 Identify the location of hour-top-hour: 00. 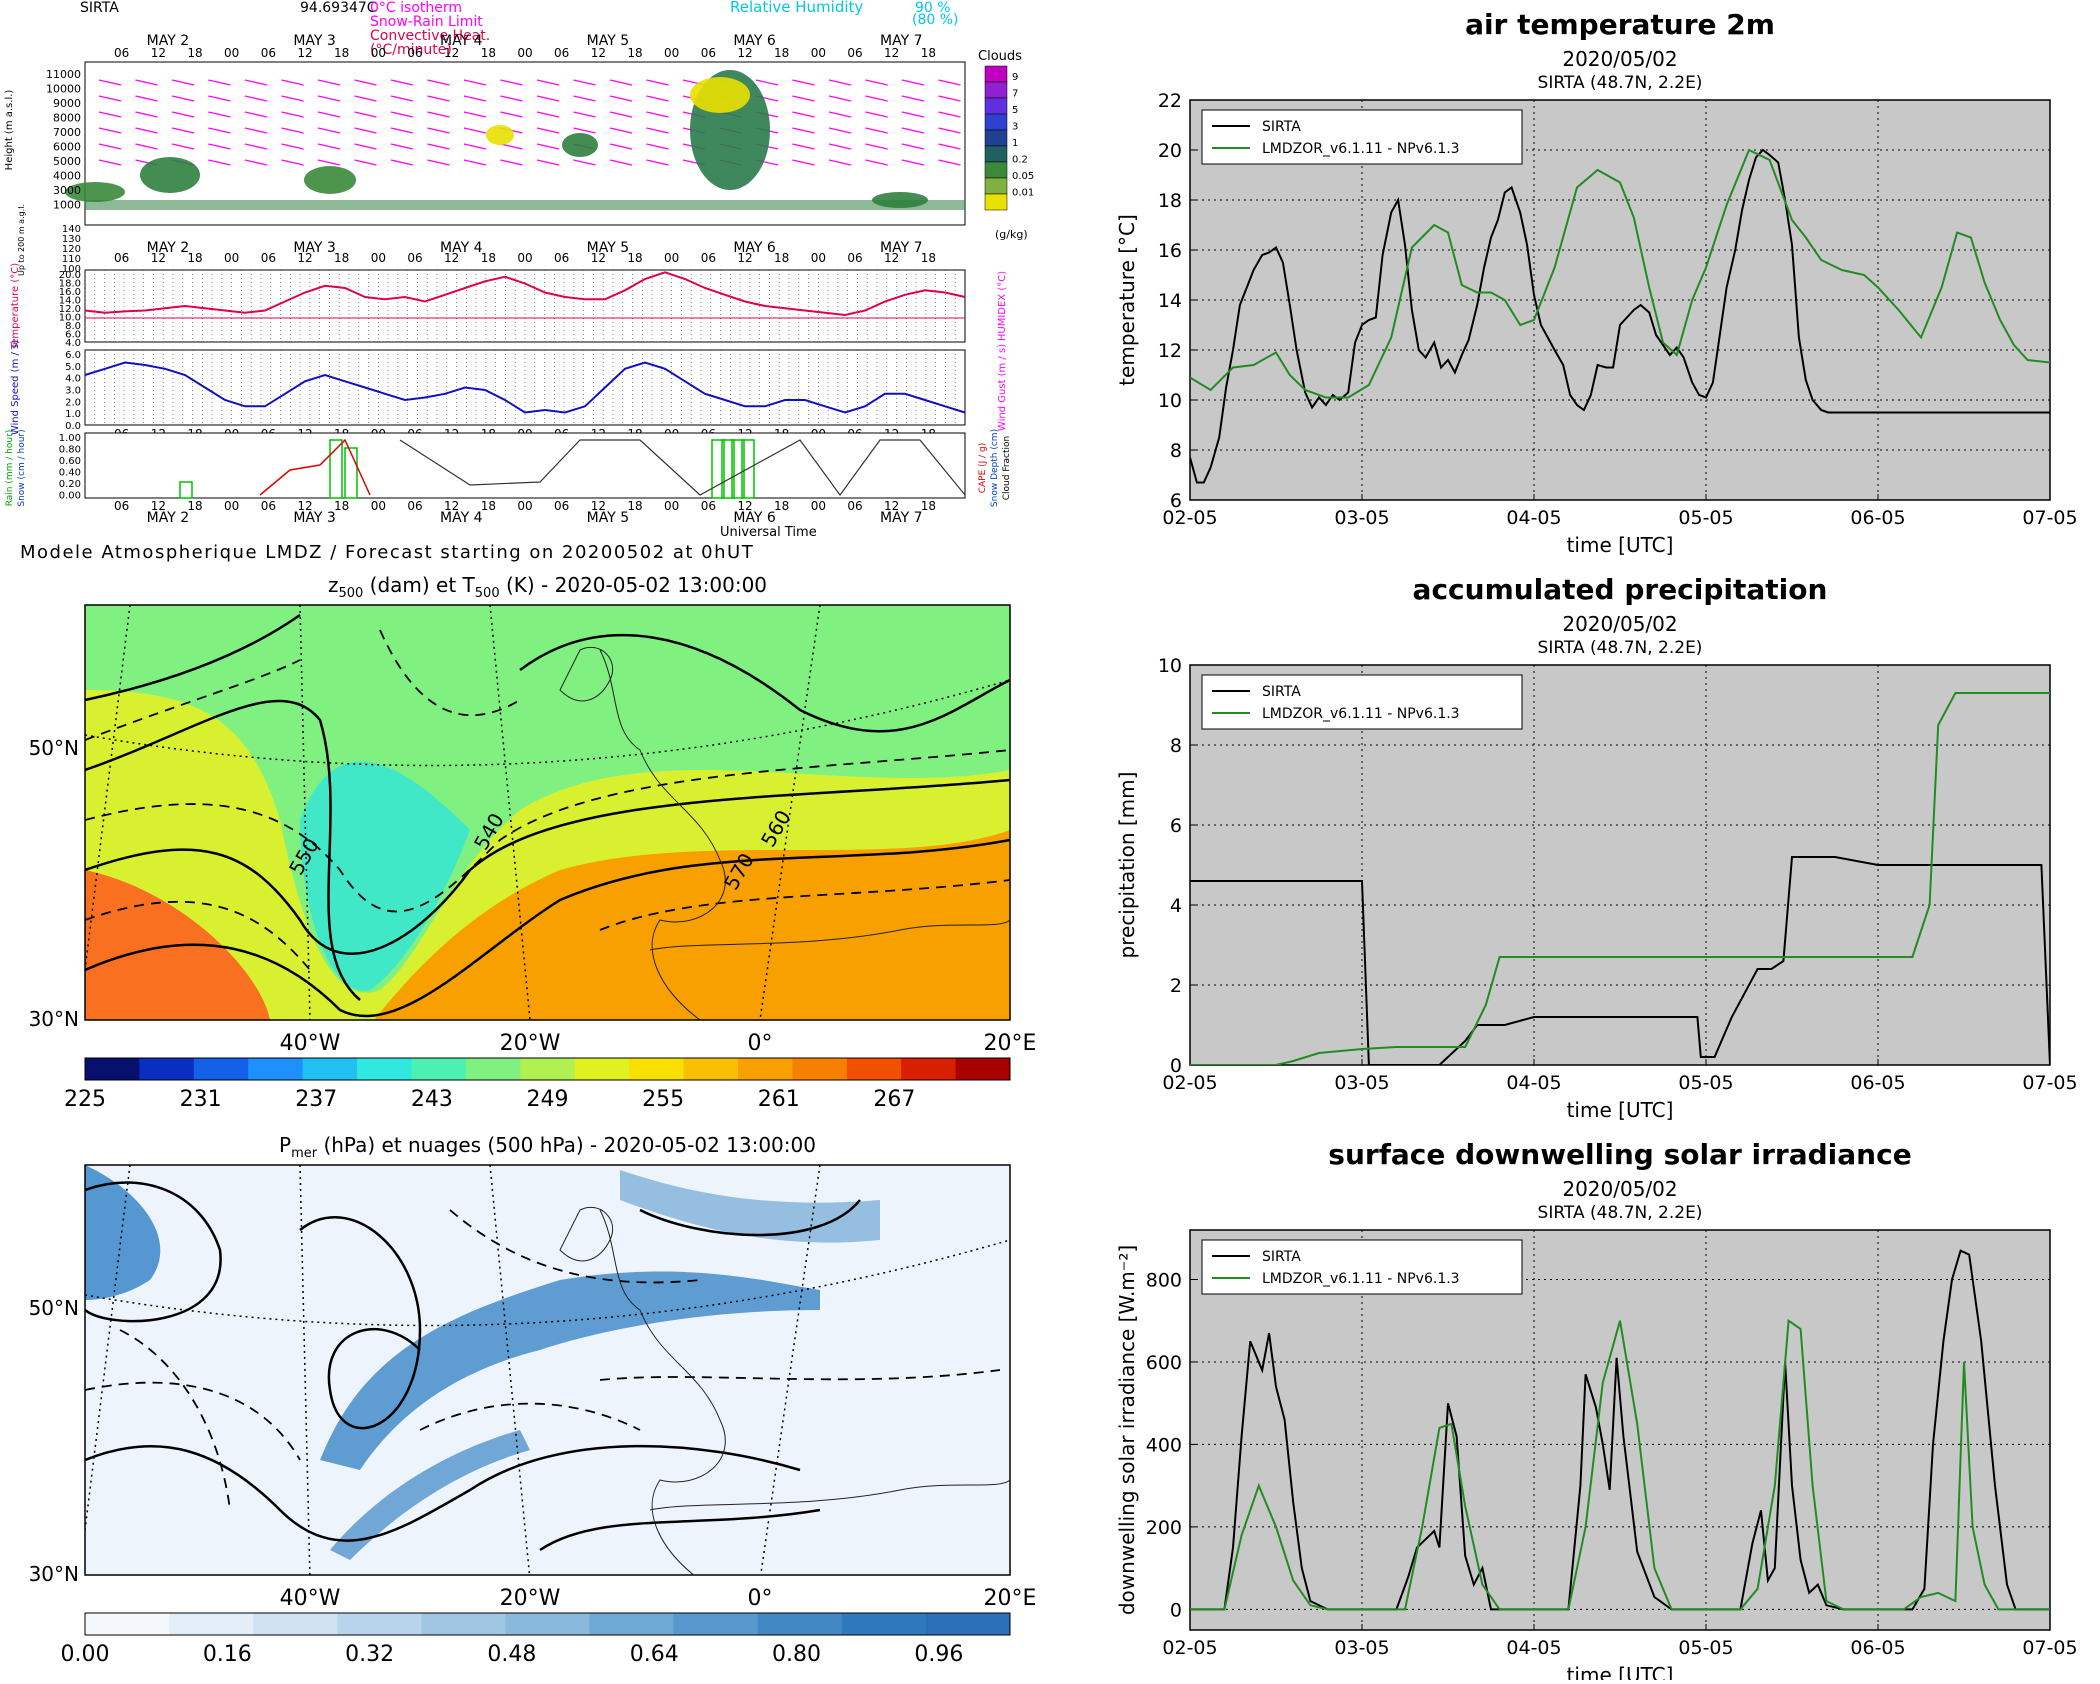
(818, 53).